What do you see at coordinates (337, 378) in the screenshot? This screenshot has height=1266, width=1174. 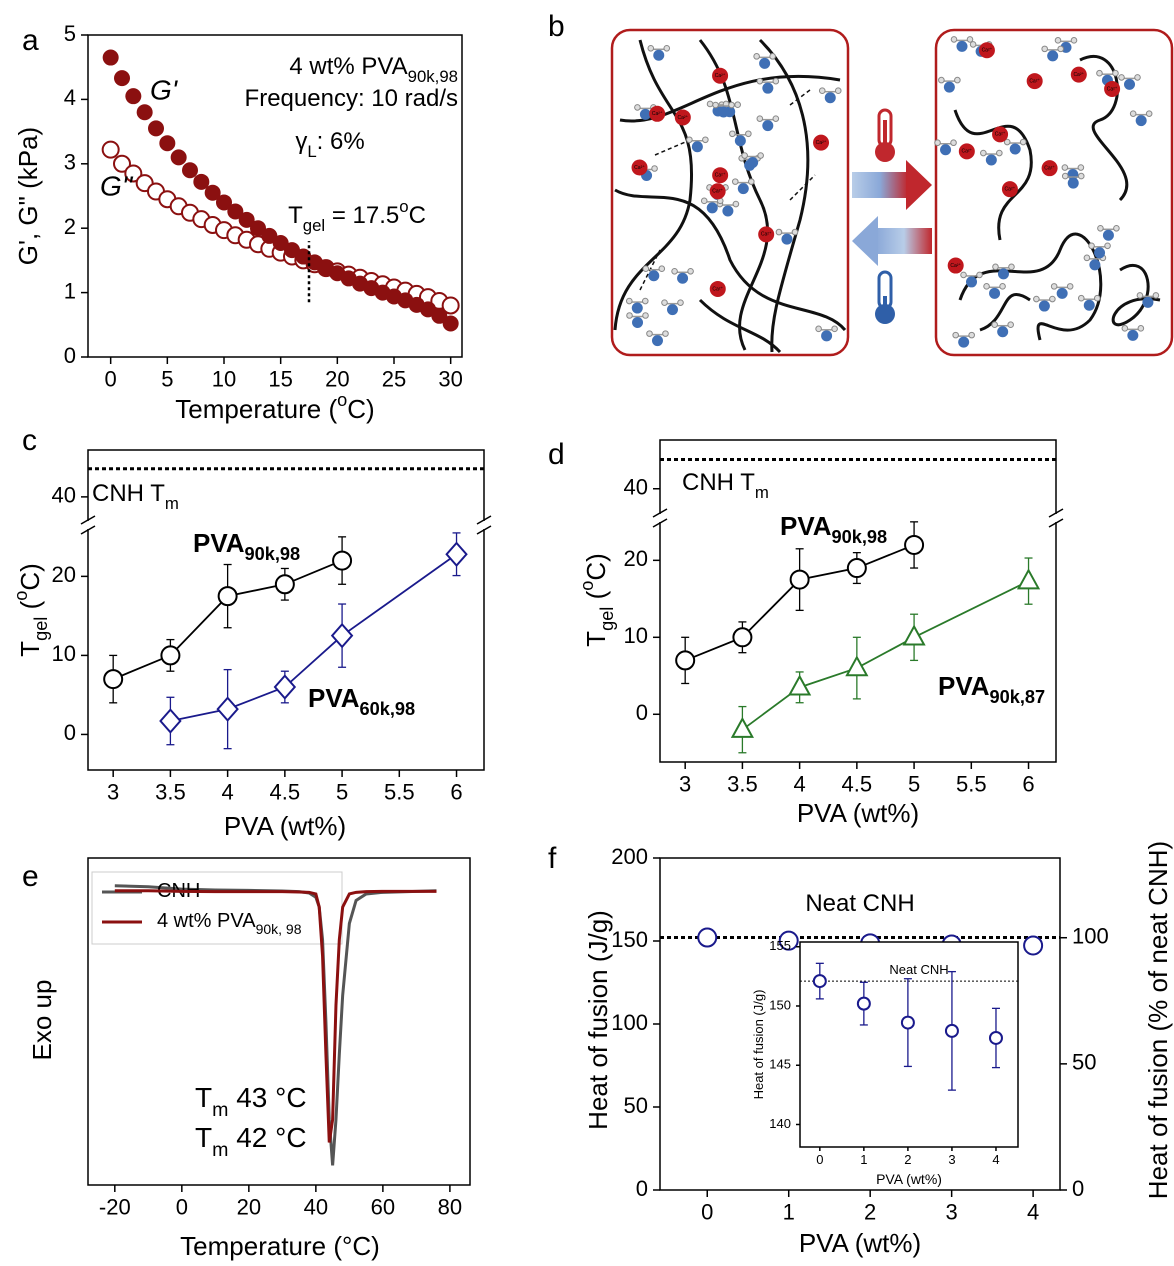 I see `x-tick-label: 20` at bounding box center [337, 378].